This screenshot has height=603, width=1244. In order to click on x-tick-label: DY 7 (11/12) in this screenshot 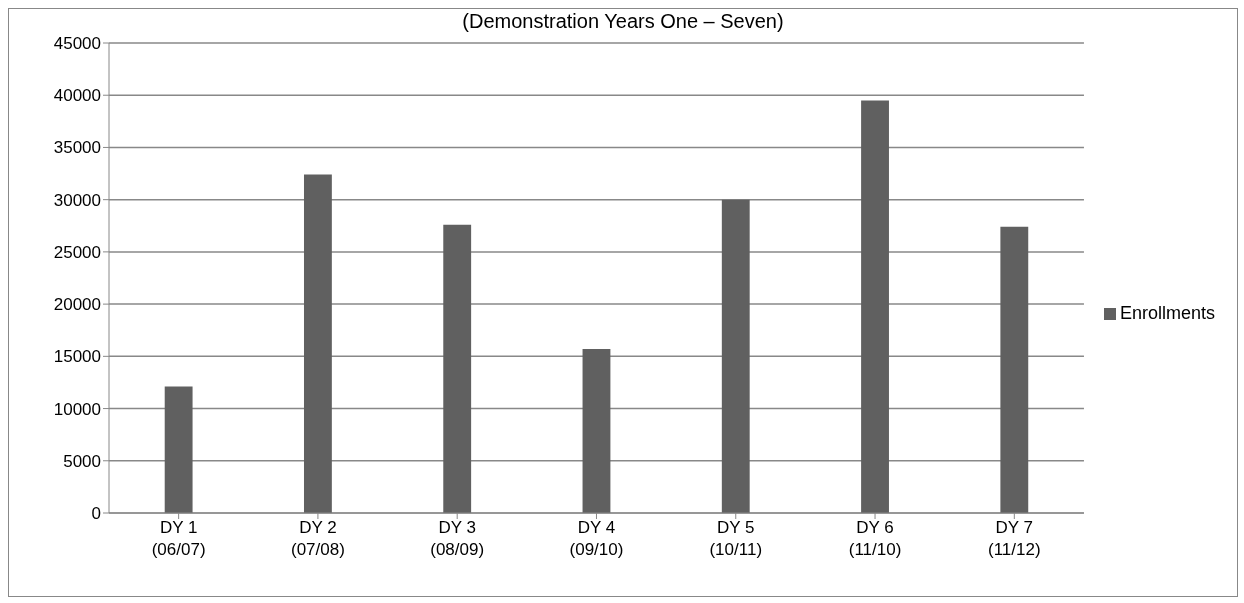, I will do `click(1014, 538)`.